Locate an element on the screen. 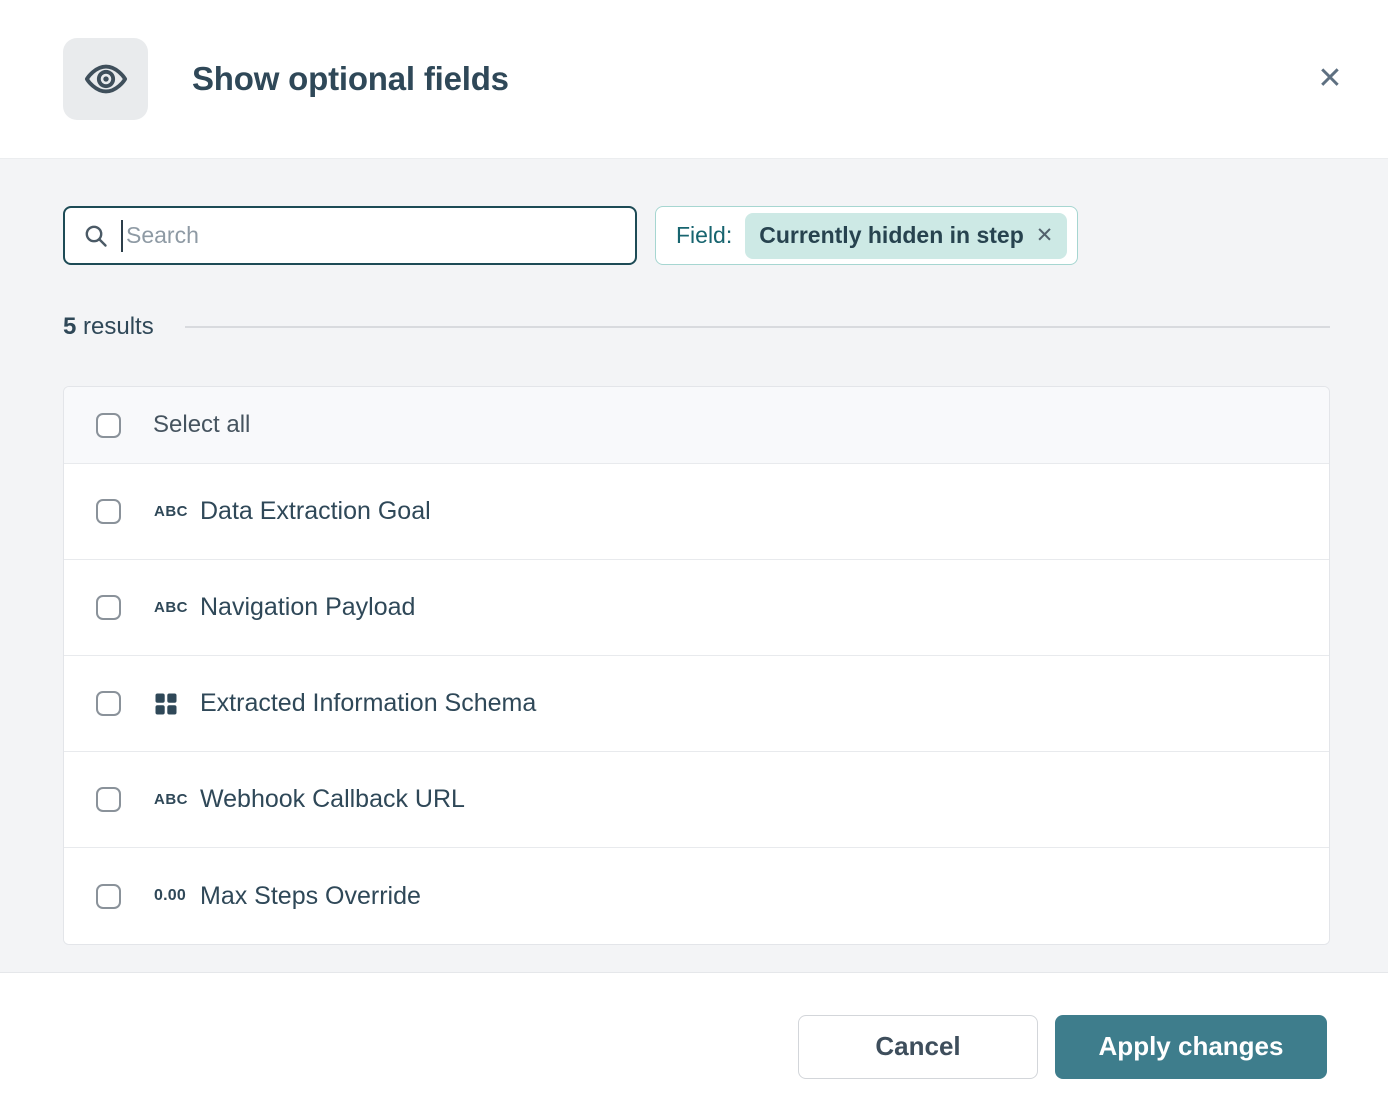 Image resolution: width=1388 pixels, height=1120 pixels. list-item: Extracted Information Schema is located at coordinates (696, 704).